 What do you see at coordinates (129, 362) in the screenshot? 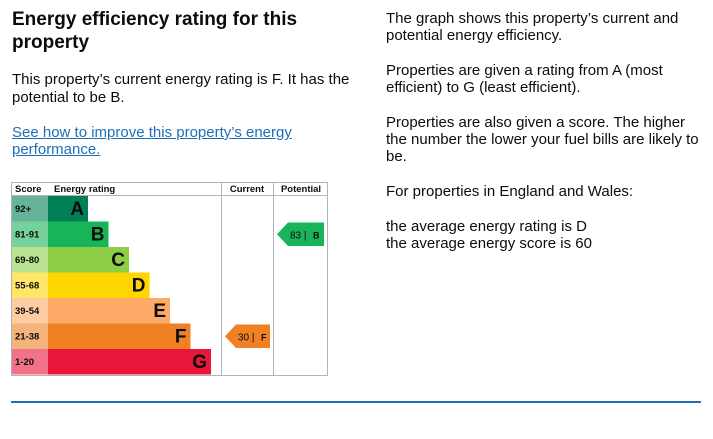
I see `band-bar-g` at bounding box center [129, 362].